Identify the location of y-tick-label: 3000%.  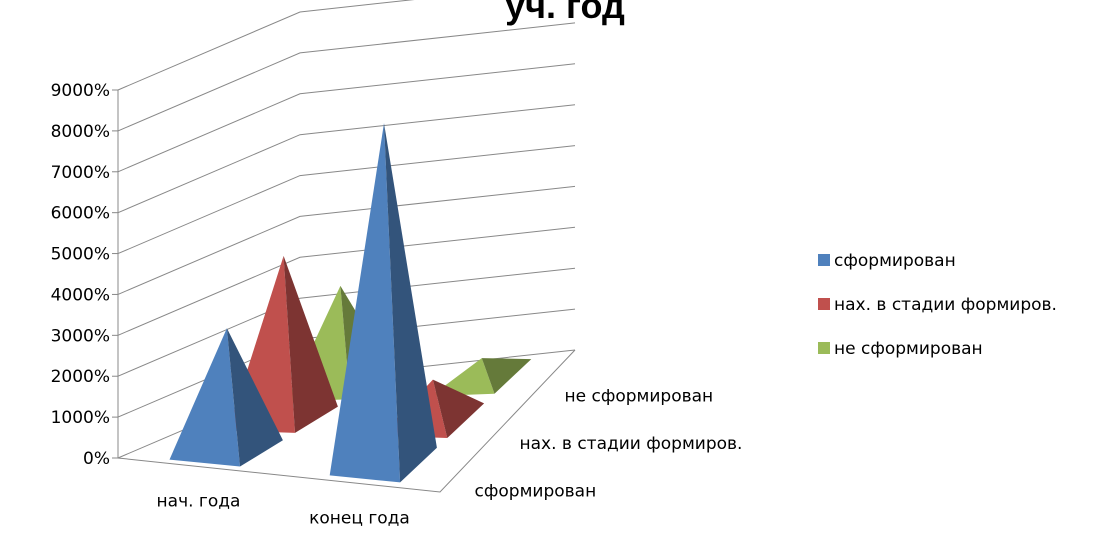
(80, 336).